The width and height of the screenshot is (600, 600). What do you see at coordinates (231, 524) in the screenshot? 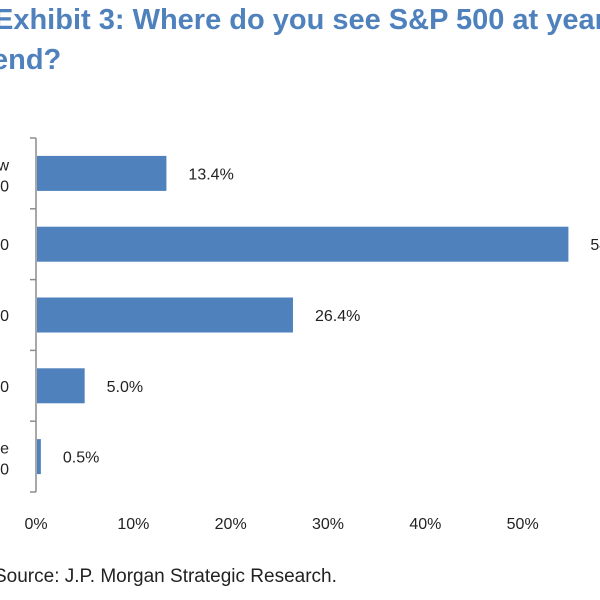
I see `x-tick-label-3: 20%` at bounding box center [231, 524].